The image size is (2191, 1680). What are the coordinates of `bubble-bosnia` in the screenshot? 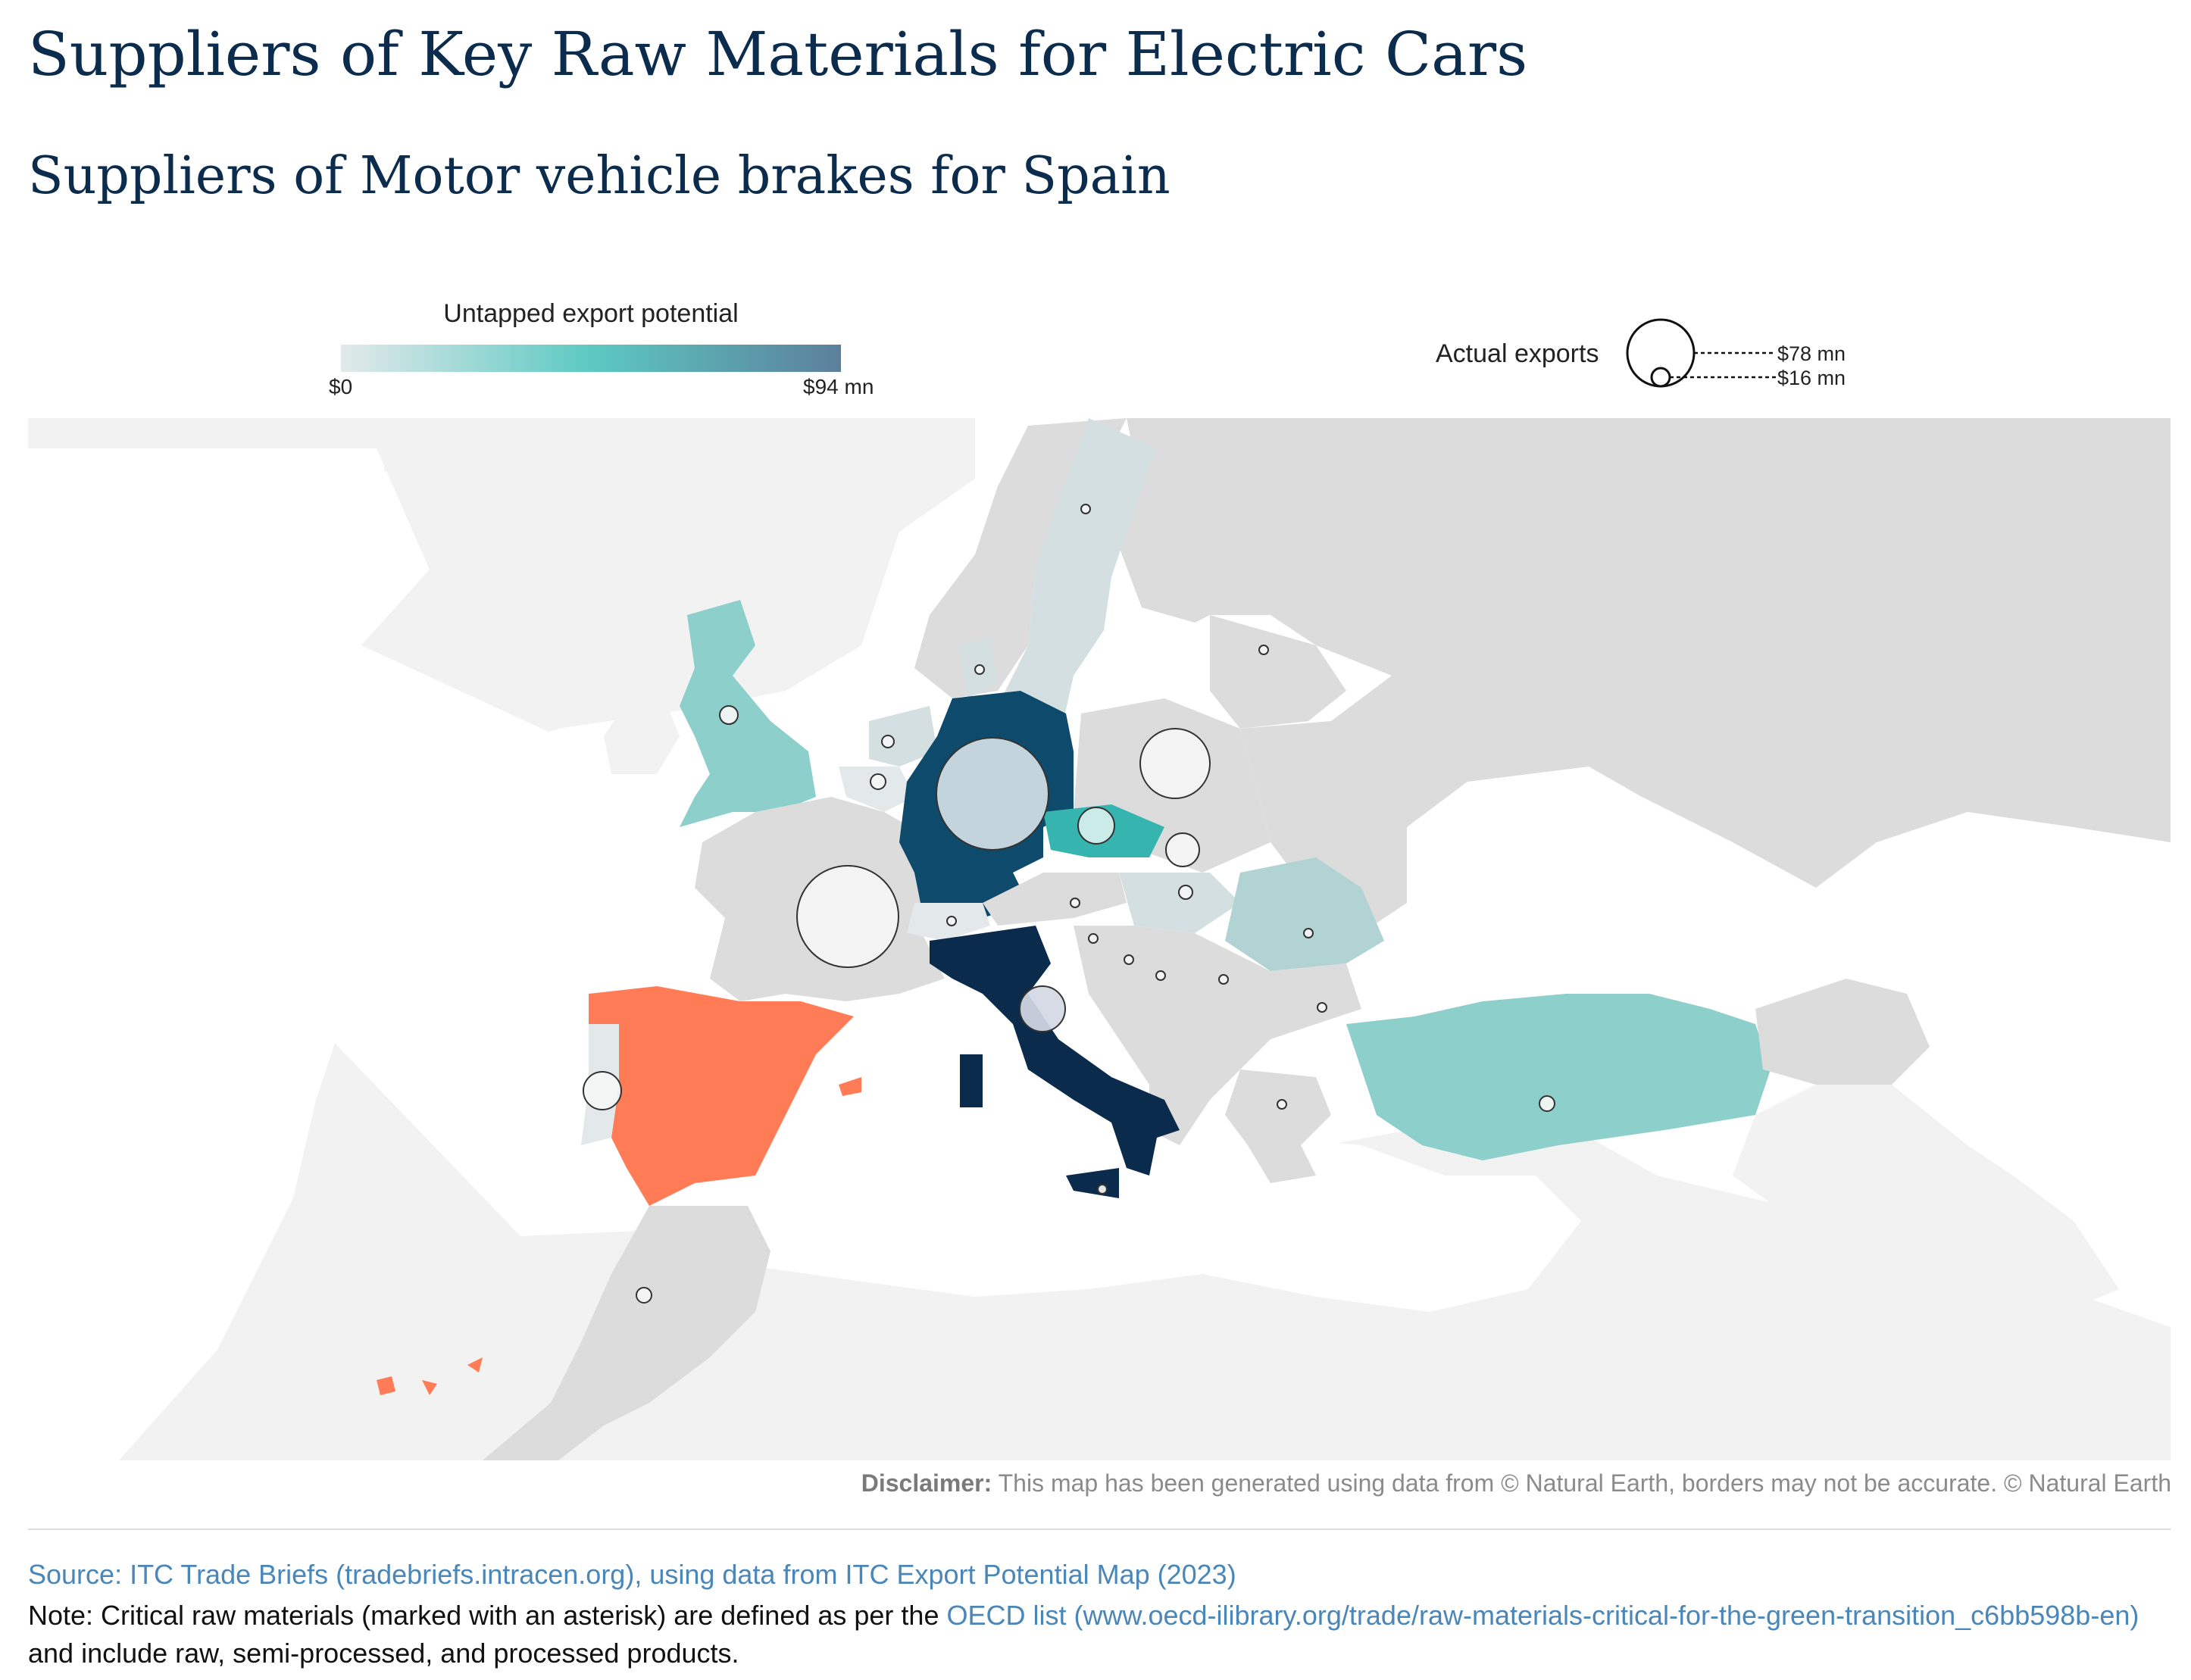 It's located at (1160, 975).